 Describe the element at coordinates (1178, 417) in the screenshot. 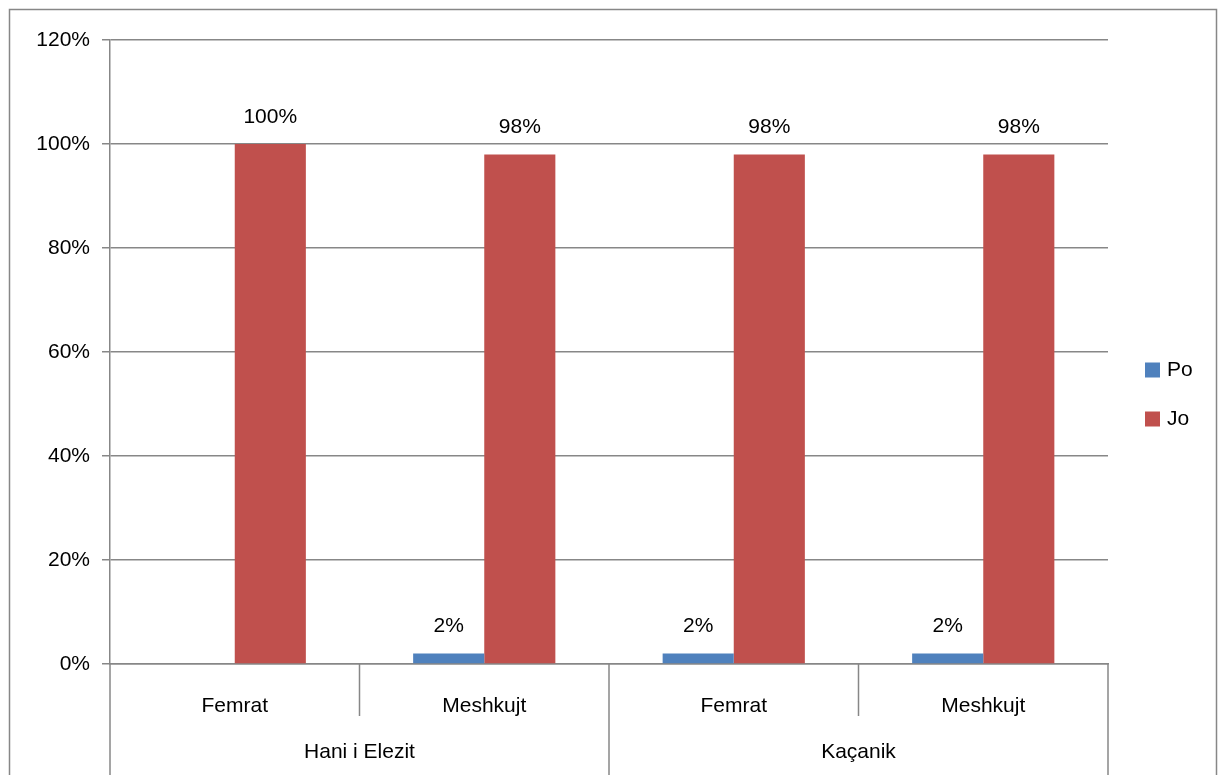

I see `legend-label: Jo` at that location.